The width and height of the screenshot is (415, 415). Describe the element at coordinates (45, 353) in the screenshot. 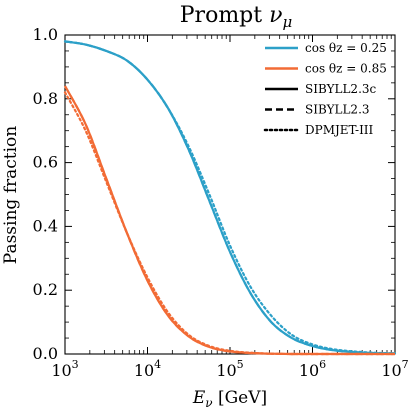

I see `y-tick-label: 0.0` at that location.